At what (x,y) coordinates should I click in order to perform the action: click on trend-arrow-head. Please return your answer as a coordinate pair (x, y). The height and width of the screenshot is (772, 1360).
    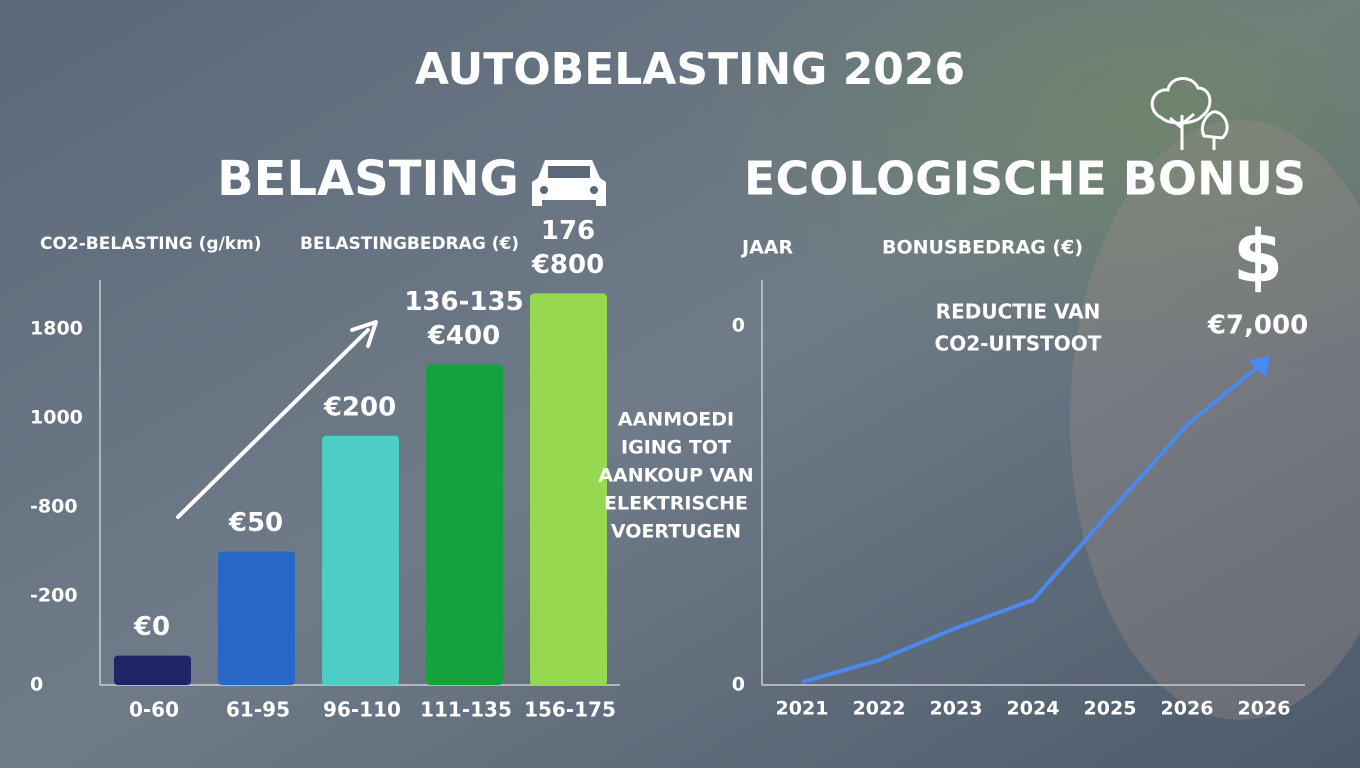
    Looking at the image, I should click on (364, 334).